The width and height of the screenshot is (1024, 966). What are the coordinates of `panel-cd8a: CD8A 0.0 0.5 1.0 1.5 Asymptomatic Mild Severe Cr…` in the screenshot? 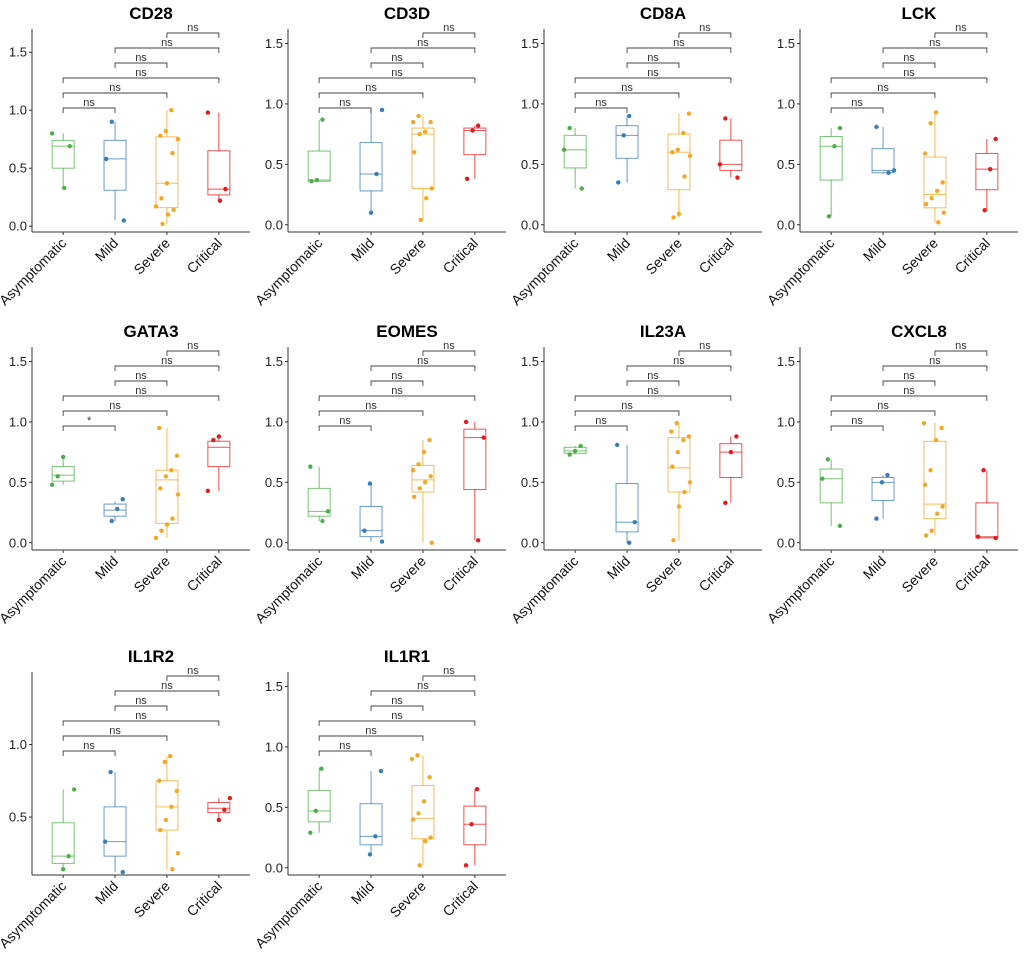 It's located at (638, 159).